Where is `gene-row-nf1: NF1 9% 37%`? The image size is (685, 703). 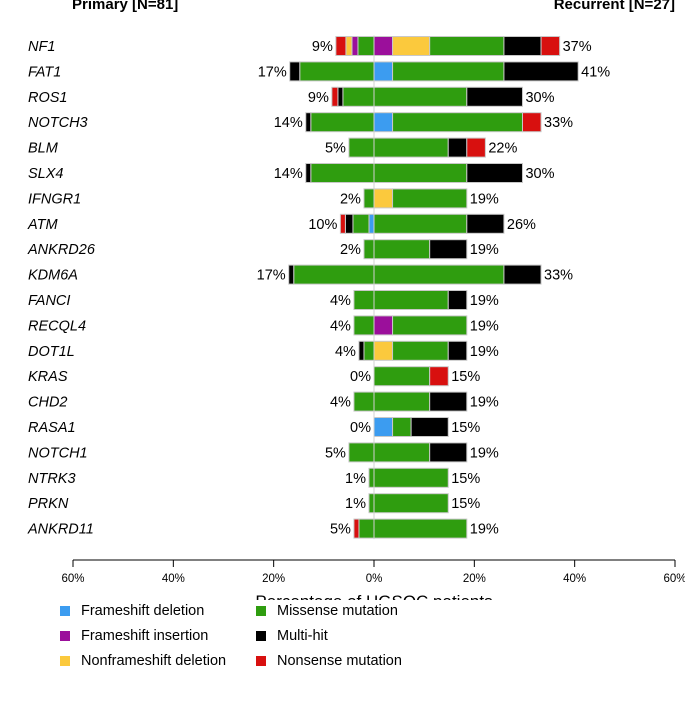 gene-row-nf1: NF1 9% 37% is located at coordinates (310, 46).